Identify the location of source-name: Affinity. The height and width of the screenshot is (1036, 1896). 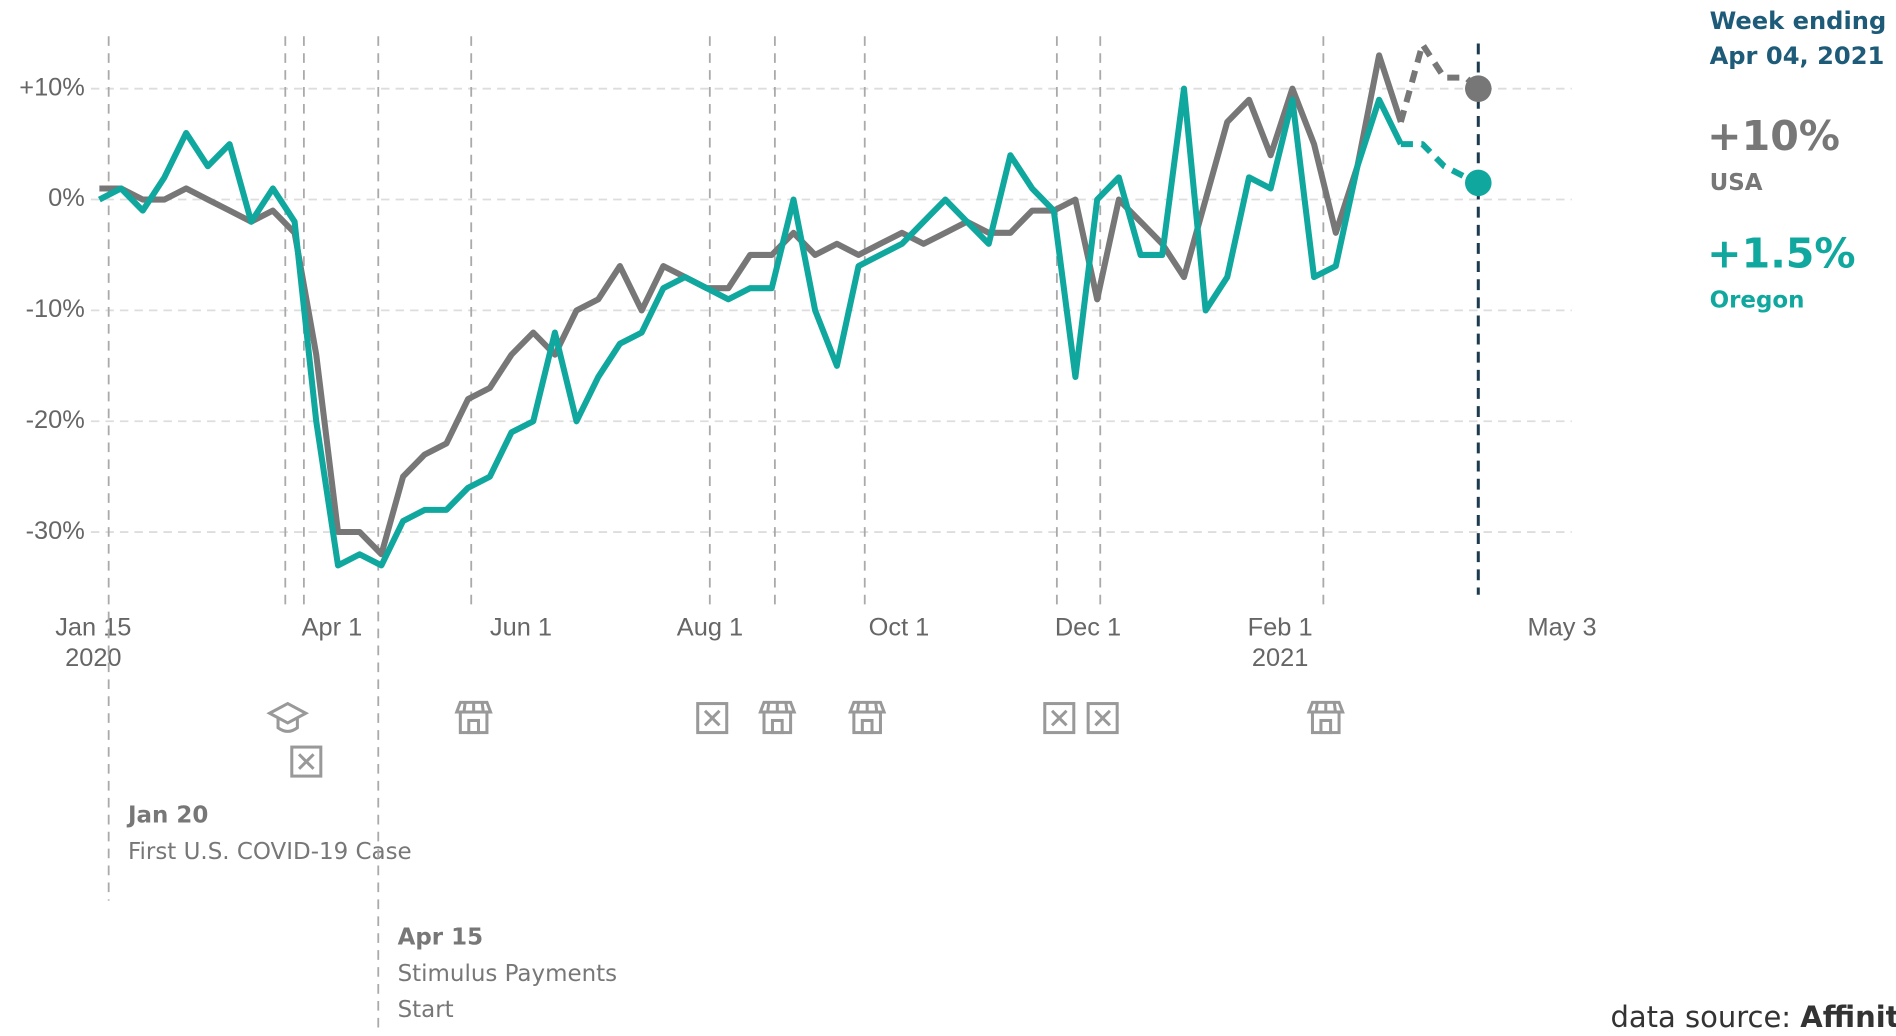
(1848, 1017).